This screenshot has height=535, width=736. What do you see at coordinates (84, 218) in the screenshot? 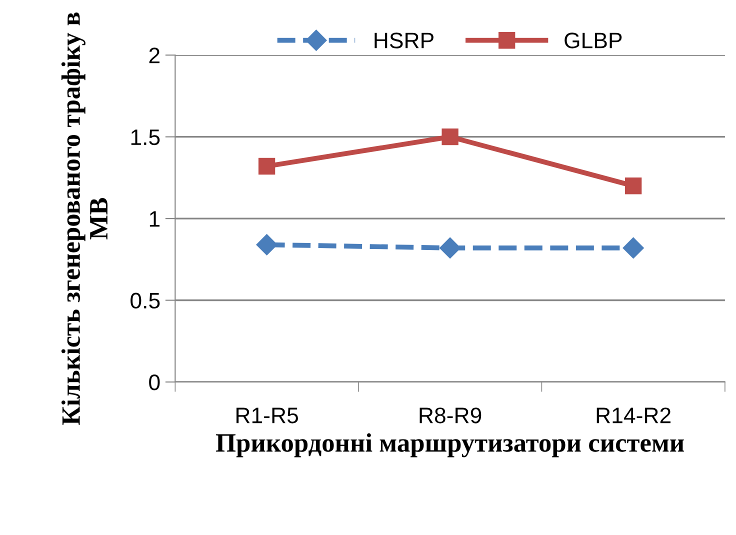
I see `y-axis-title: Кількість згенерованого трафіку в МВ` at bounding box center [84, 218].